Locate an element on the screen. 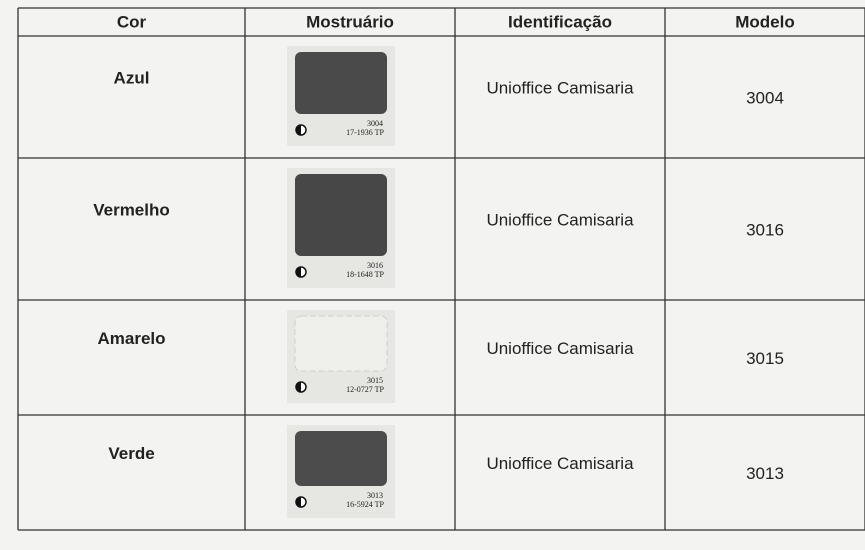 Image resolution: width=865 pixels, height=550 pixels. model-number: 3016 is located at coordinates (765, 229).